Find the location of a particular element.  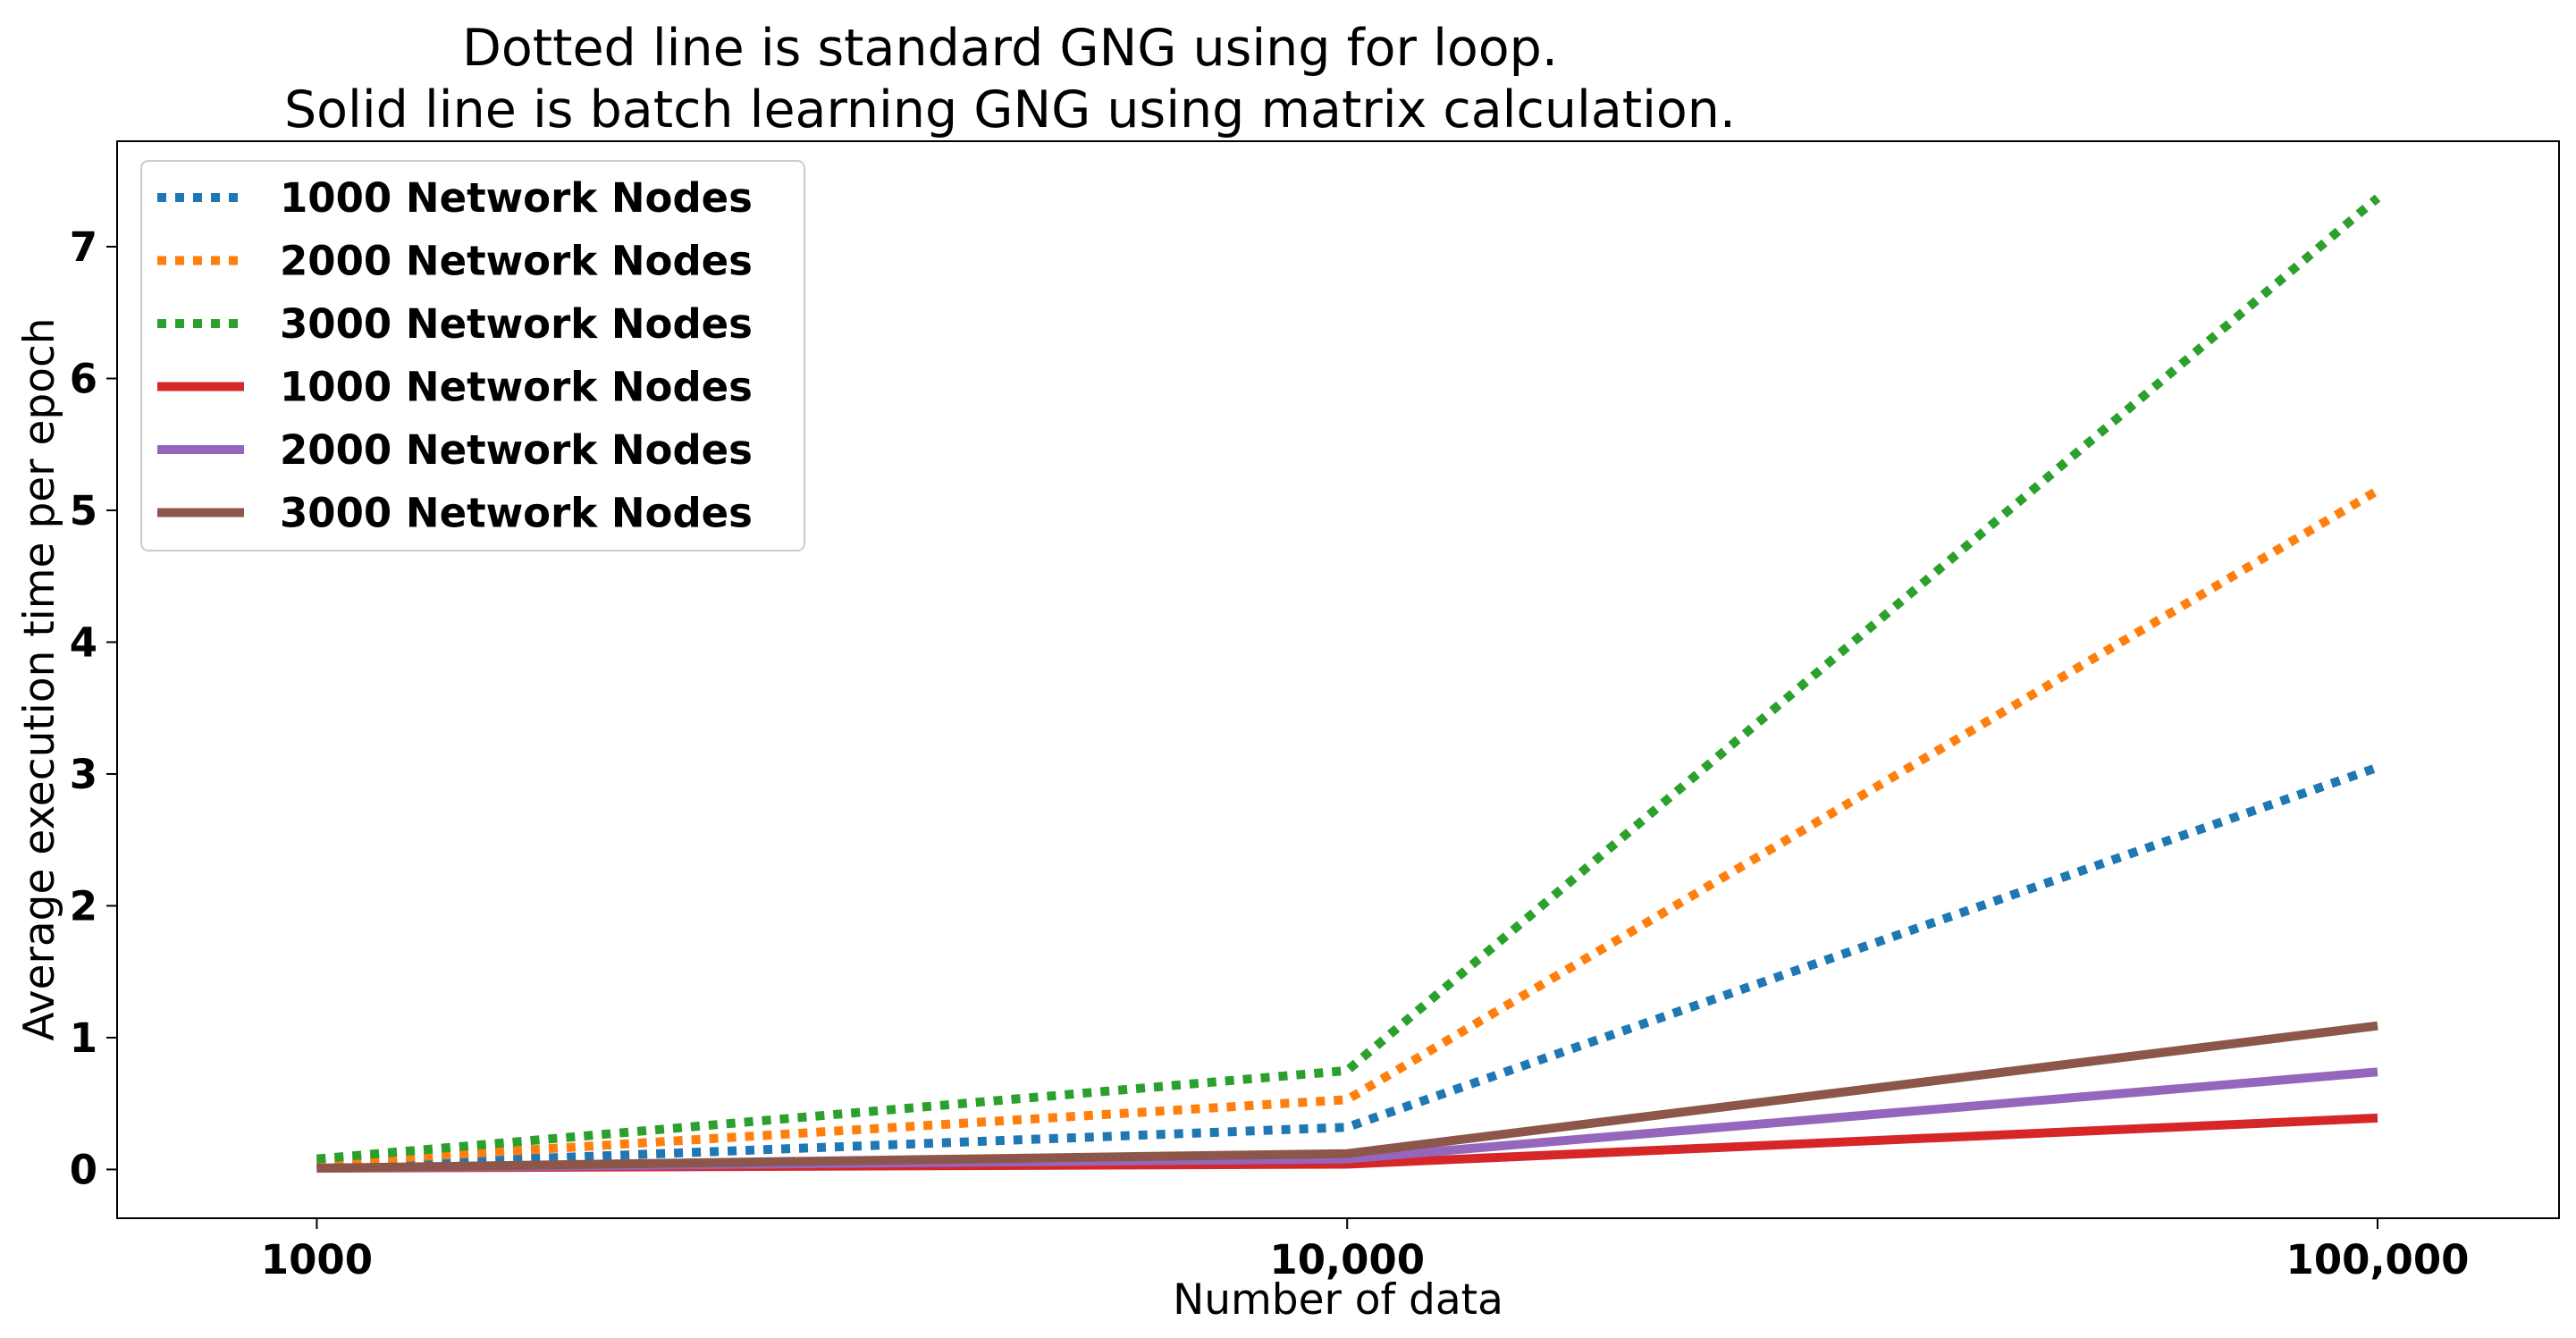

legend-label-6: 3000 Network Nodes is located at coordinates (516, 513).